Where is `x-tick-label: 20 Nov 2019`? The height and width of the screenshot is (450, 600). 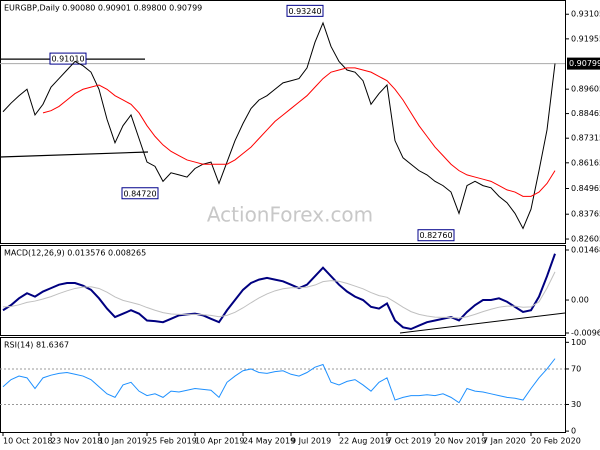 x-tick-label: 20 Nov 2019 is located at coordinates (460, 441).